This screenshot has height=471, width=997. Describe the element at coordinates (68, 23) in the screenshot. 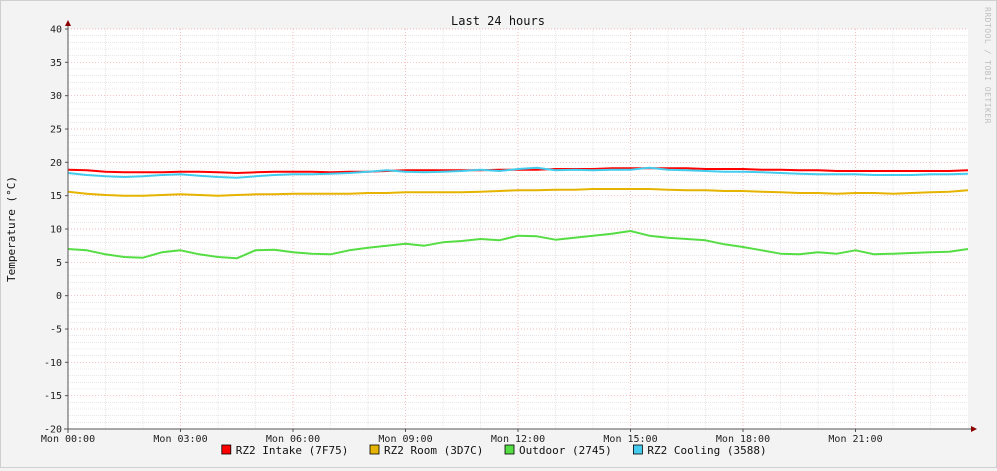

I see `y-axis-arrow` at that location.